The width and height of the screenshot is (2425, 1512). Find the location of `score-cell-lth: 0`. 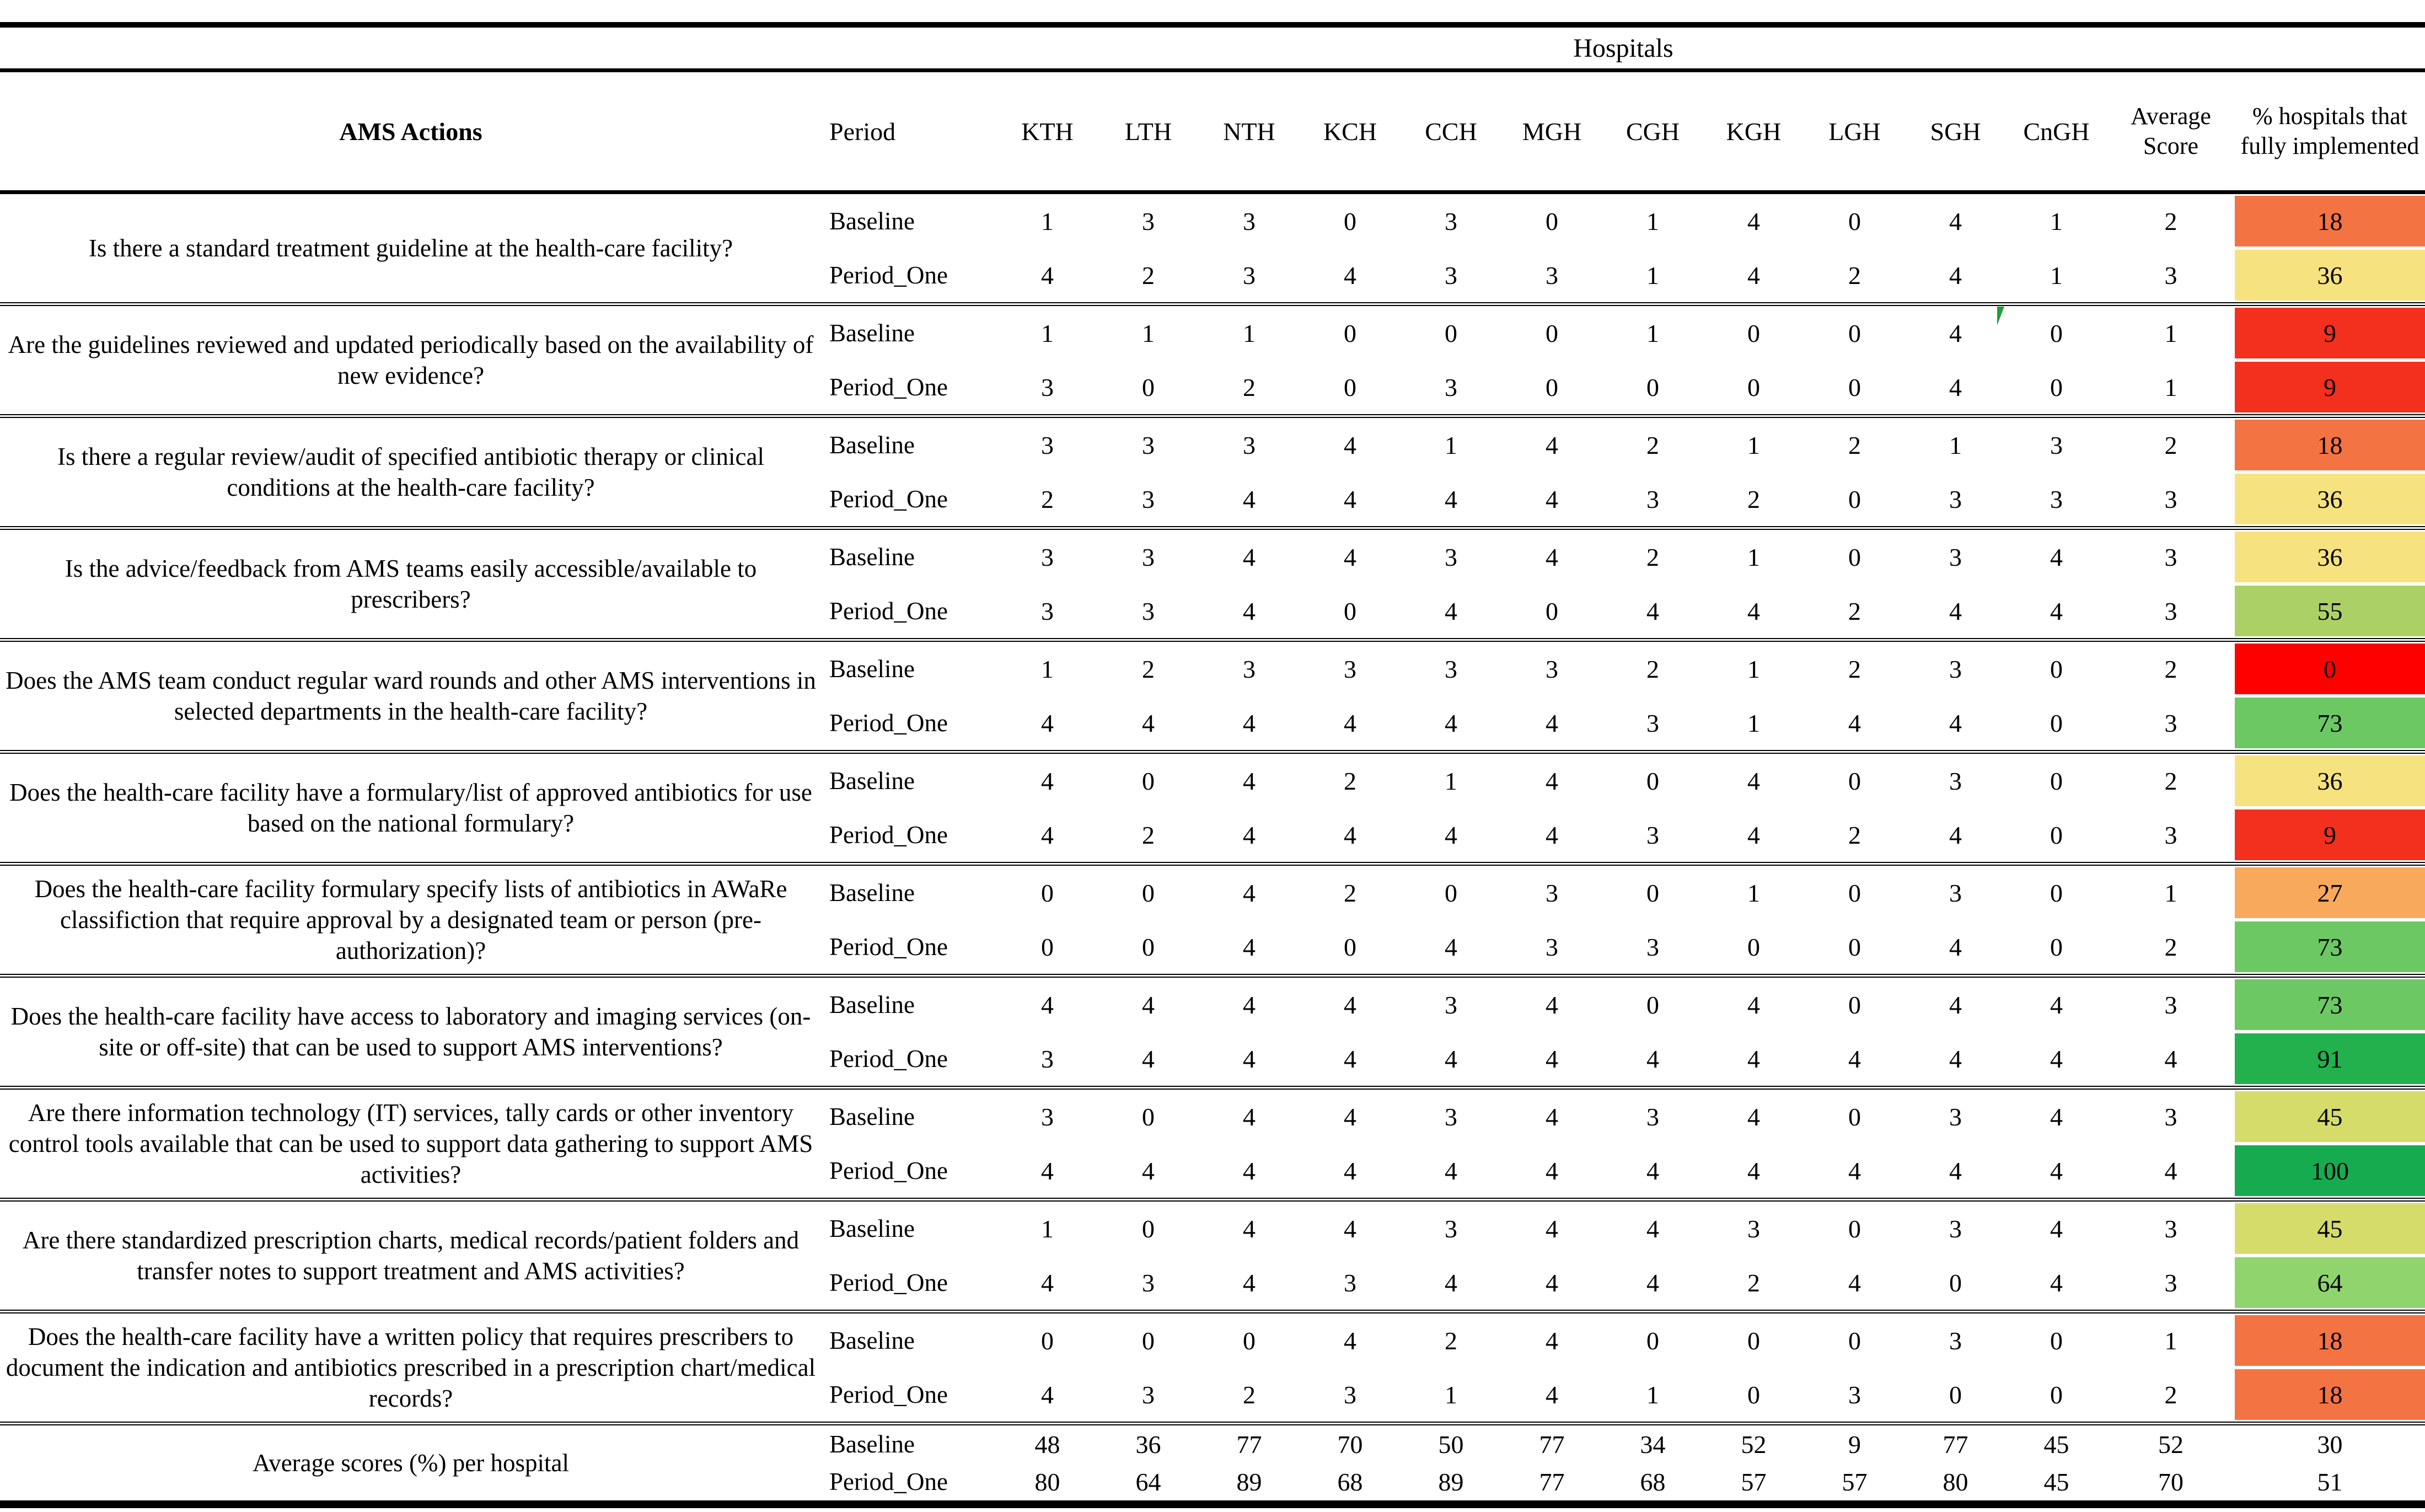

score-cell-lth: 0 is located at coordinates (1148, 1340).